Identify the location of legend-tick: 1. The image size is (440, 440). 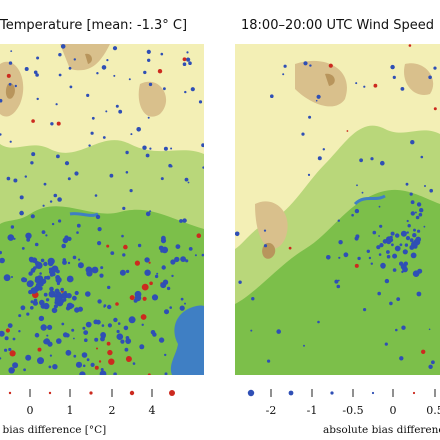
(70, 410).